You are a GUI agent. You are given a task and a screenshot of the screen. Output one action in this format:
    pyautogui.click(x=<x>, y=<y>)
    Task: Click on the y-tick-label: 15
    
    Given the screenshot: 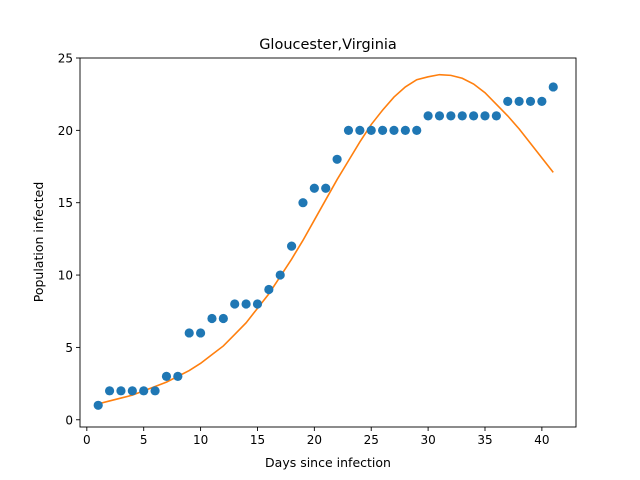 What is the action you would take?
    pyautogui.click(x=65, y=203)
    